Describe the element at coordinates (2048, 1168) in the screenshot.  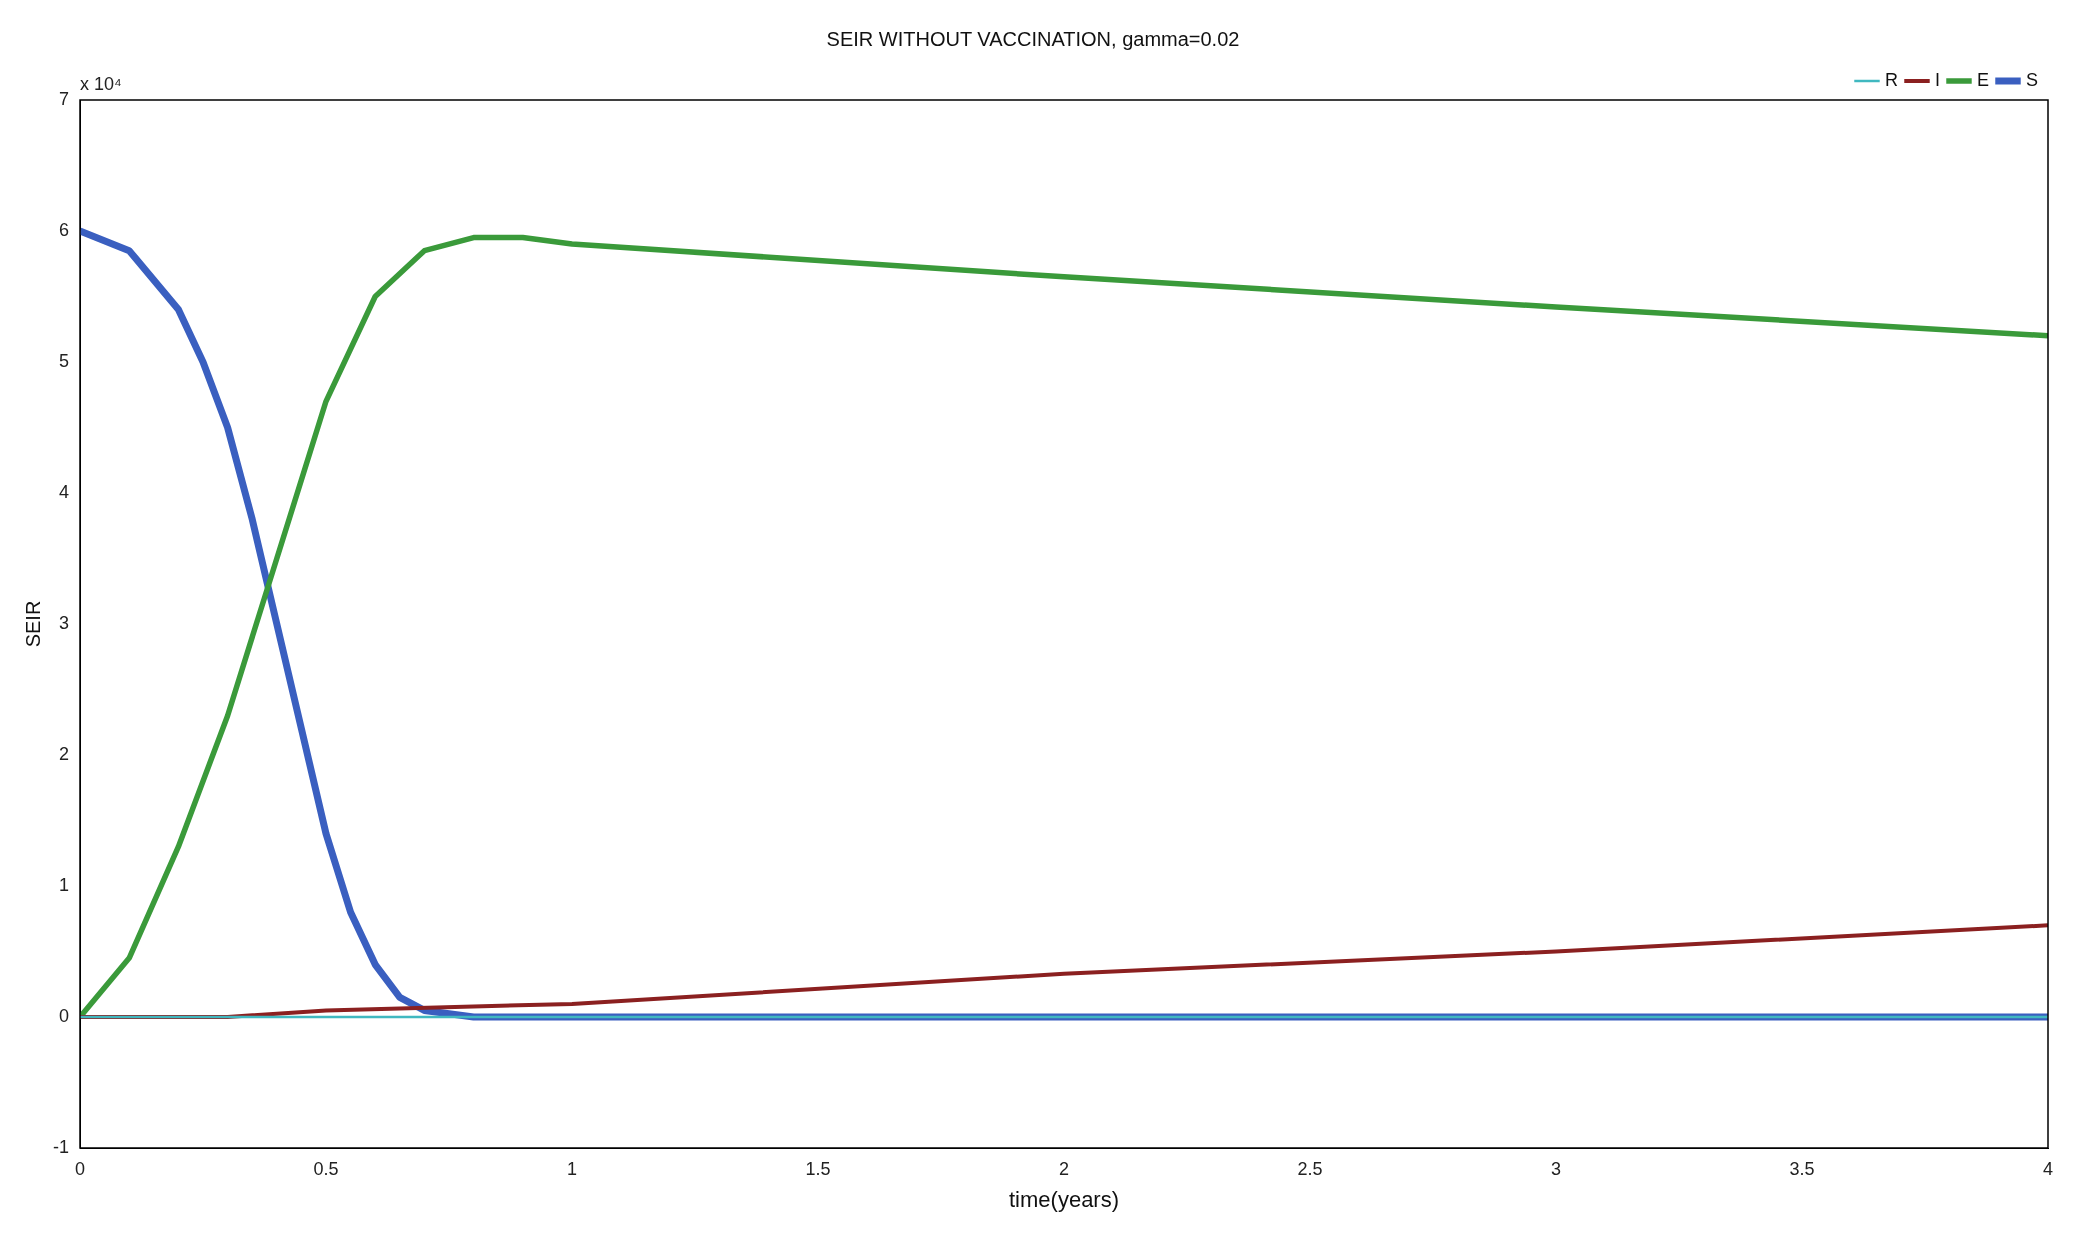
I see `x-tick-label: 4` at that location.